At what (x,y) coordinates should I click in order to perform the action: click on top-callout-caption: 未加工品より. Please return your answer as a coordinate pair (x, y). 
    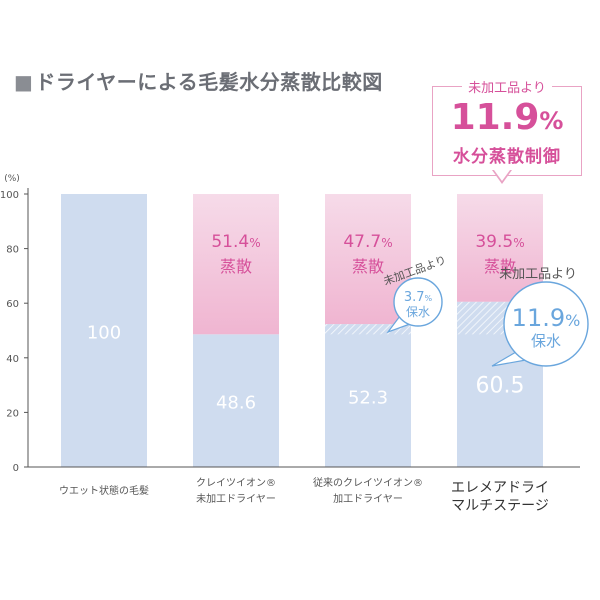
    Looking at the image, I should click on (507, 88).